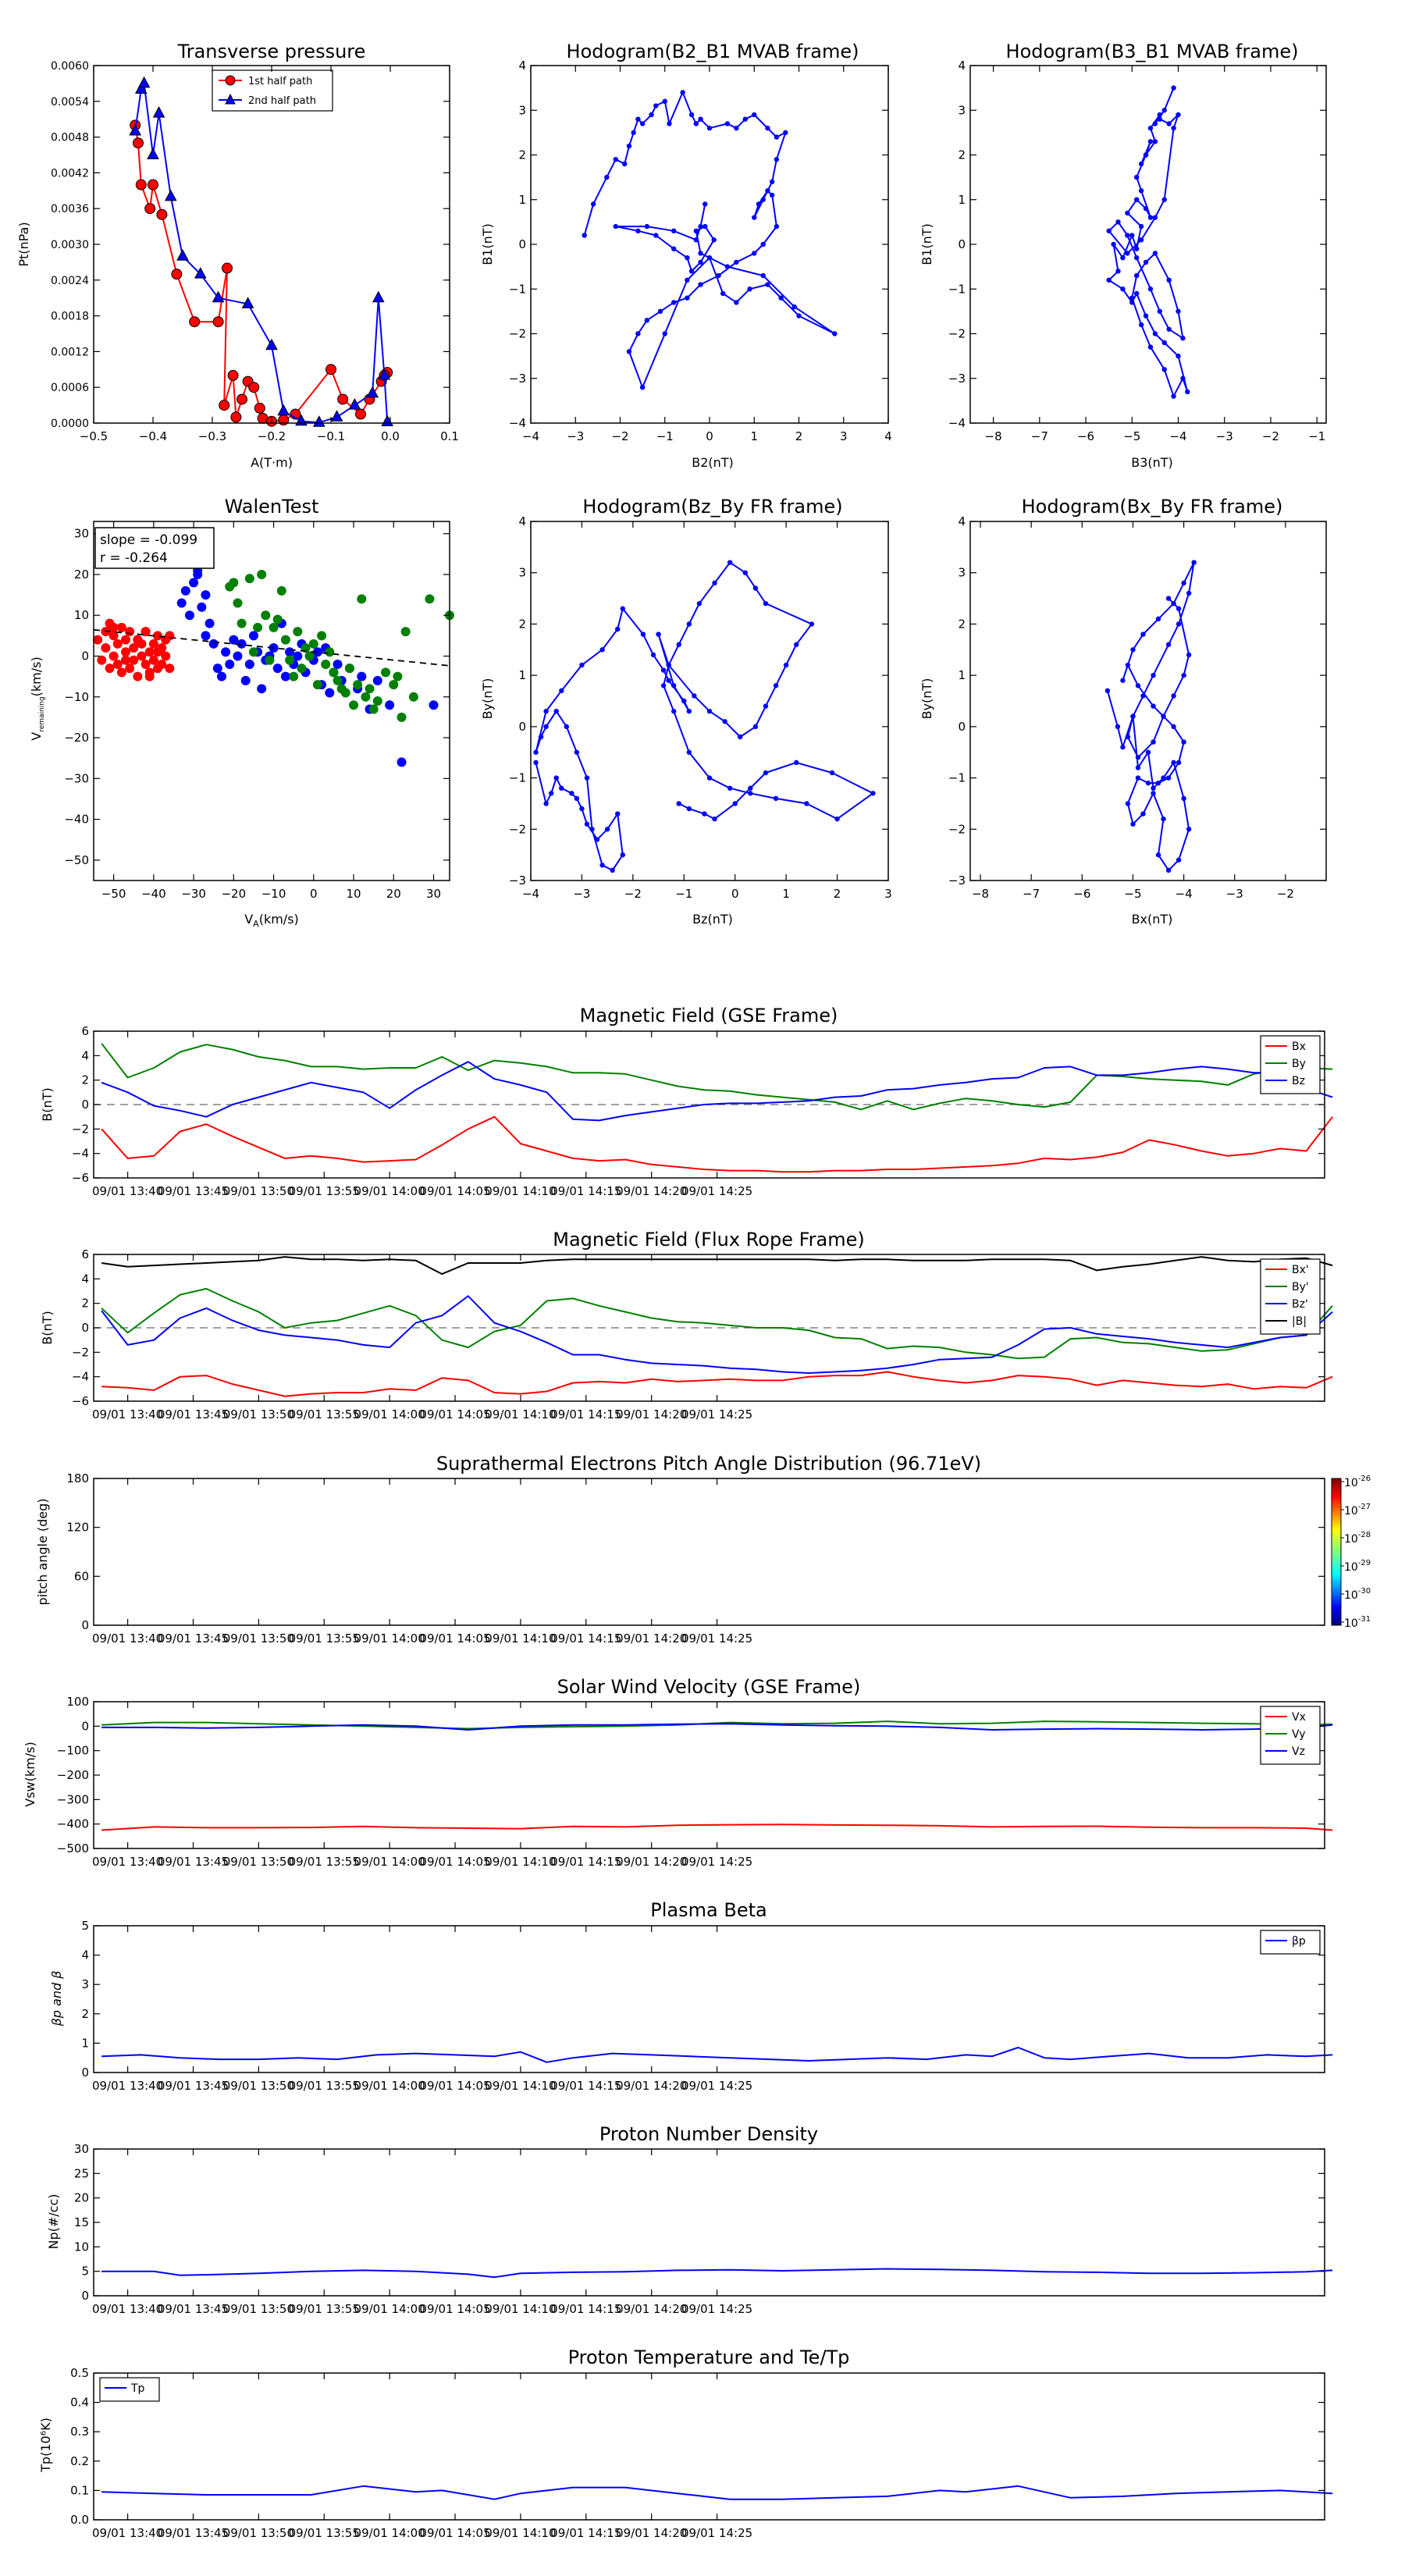 The image size is (1405, 2576). Describe the element at coordinates (393, 894) in the screenshot. I see `x-tick-label: 20` at that location.